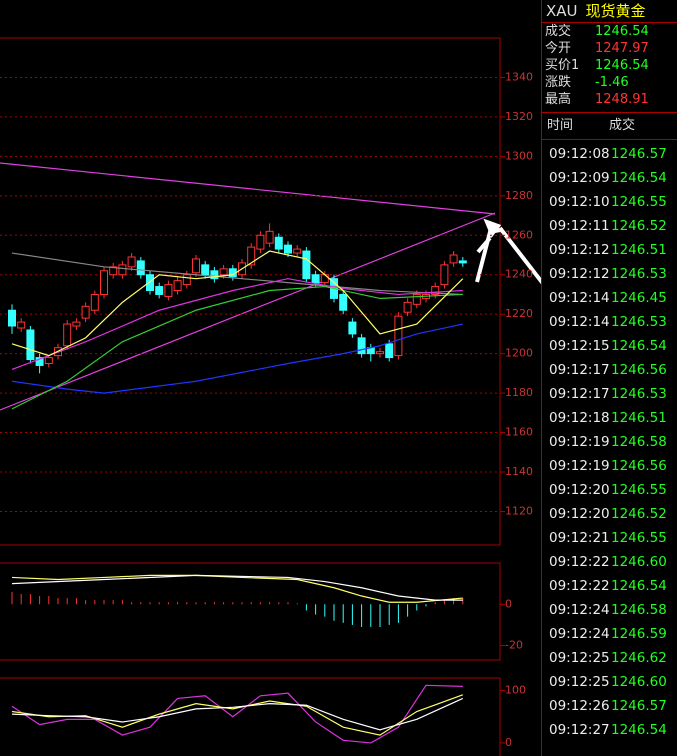 The image size is (677, 756). I want to click on trade-time: 09:12:12, so click(579, 250).